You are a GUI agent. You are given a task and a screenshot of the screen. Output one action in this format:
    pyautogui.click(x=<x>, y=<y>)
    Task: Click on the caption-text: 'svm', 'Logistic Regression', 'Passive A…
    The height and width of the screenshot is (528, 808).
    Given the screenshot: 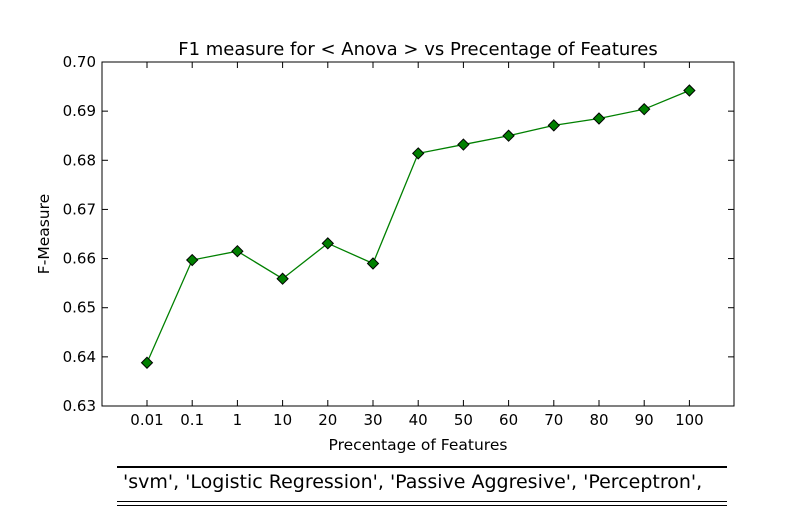 What is the action you would take?
    pyautogui.click(x=413, y=482)
    